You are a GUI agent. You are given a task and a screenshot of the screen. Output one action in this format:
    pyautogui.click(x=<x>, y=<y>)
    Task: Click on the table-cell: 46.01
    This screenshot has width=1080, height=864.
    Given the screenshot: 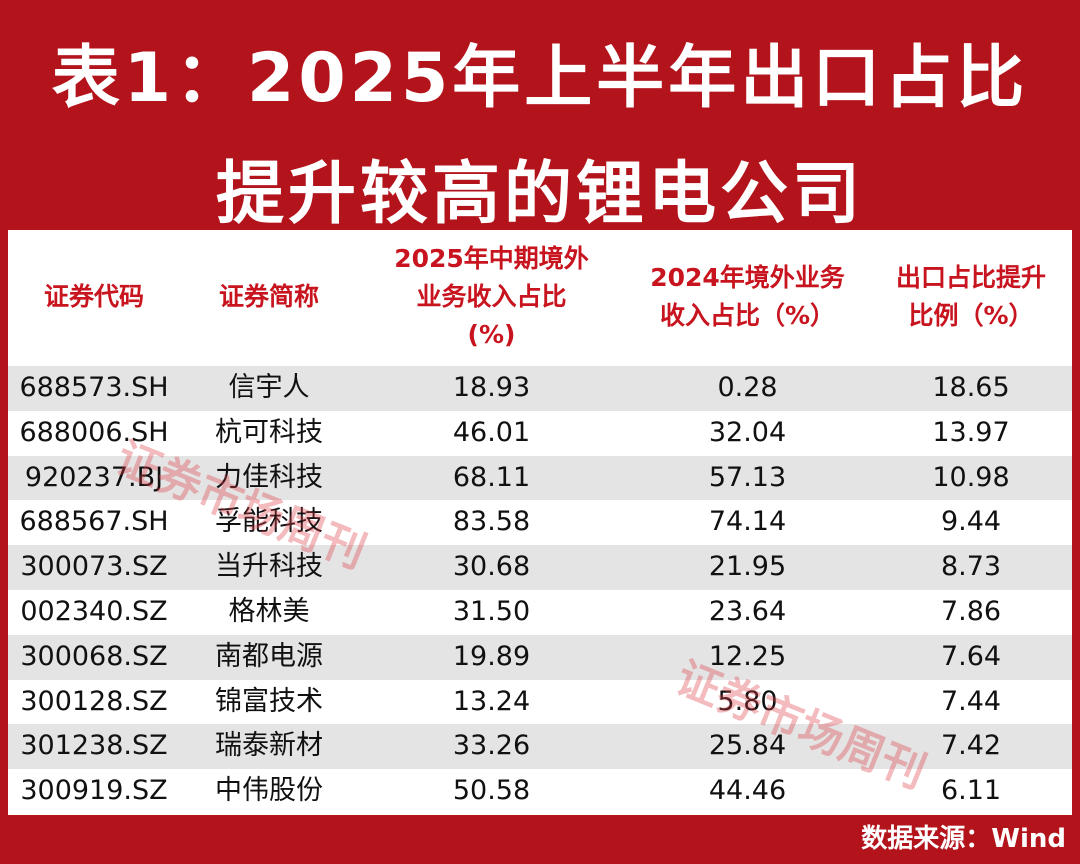 What is the action you would take?
    pyautogui.click(x=491, y=432)
    